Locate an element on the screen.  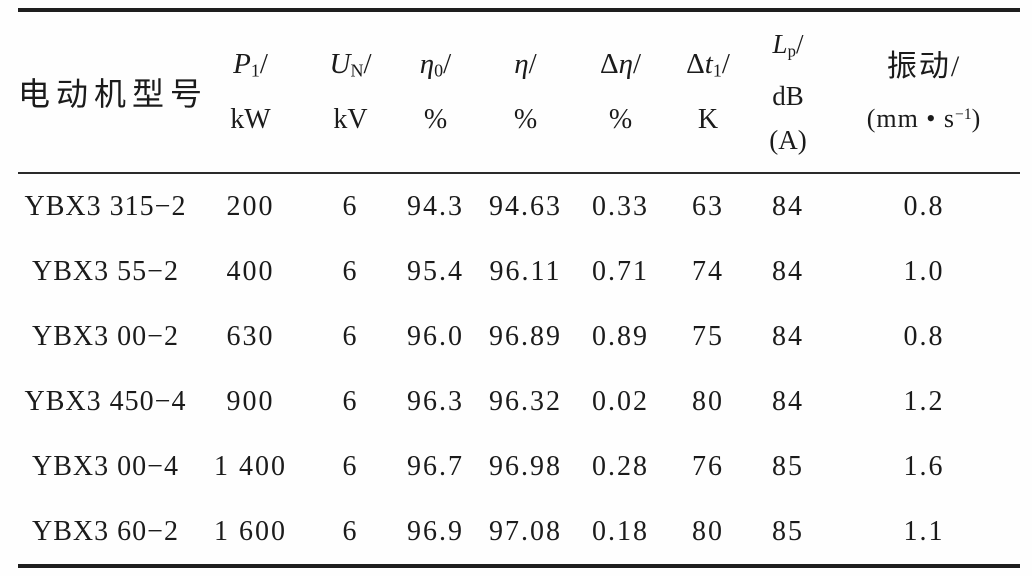
cell-vibration: 1.2 is located at coordinates (924, 401).